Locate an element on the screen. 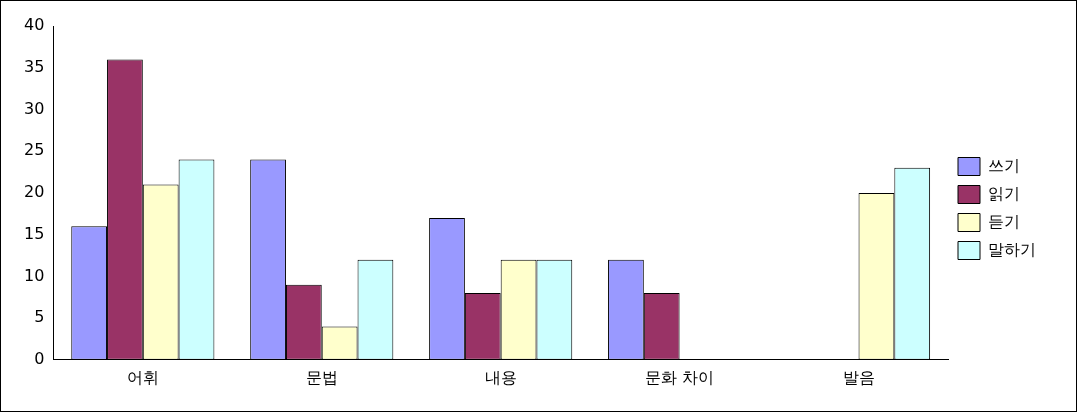  legend-label: 읽기 is located at coordinates (1004, 193).